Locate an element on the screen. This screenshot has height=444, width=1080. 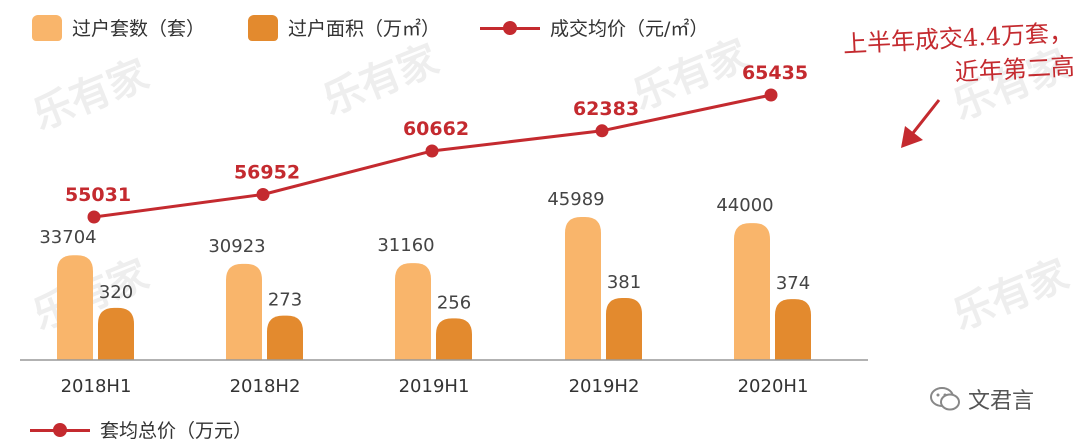
bar-area-2020H1 is located at coordinates (793, 329).